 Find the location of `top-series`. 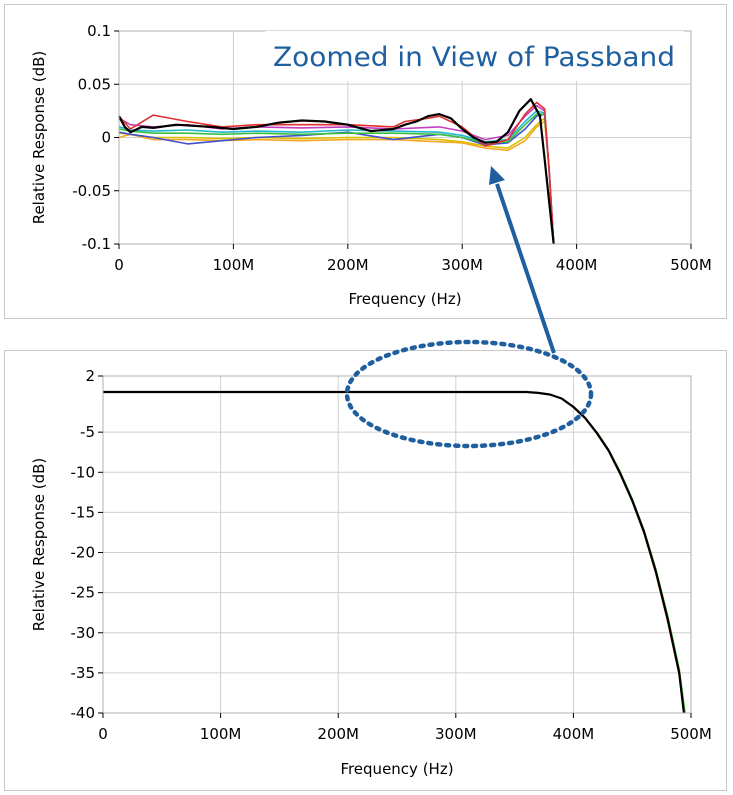

top-series is located at coordinates (336, 171).